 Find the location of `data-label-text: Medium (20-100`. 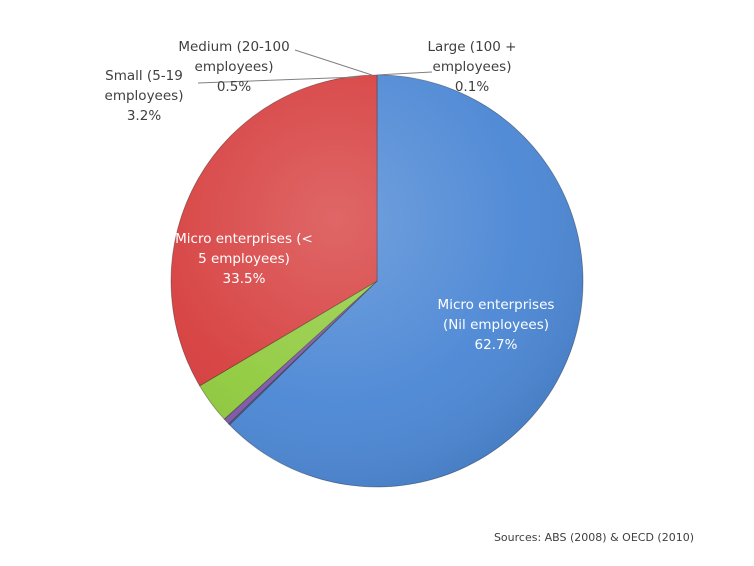

data-label-text: Medium (20-100 is located at coordinates (233, 47).